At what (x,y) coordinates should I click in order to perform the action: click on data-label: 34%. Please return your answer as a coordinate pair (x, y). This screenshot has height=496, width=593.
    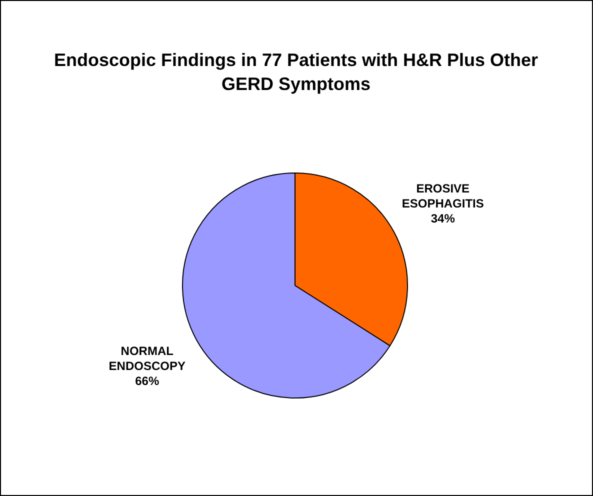
    Looking at the image, I should click on (443, 219).